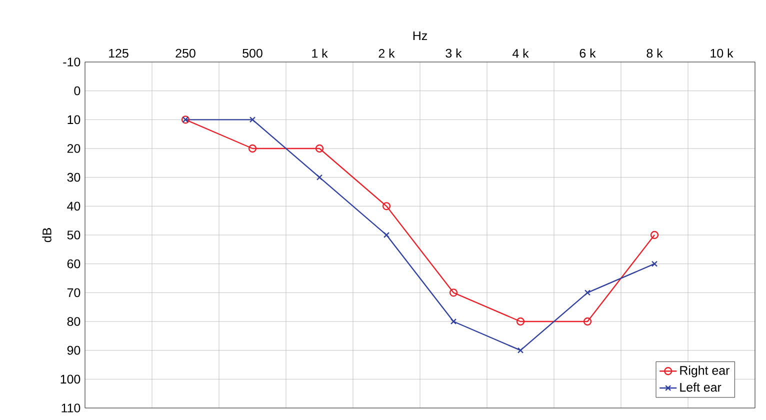 Image resolution: width=766 pixels, height=420 pixels. Describe the element at coordinates (588, 53) in the screenshot. I see `x-tick-label: 6 k` at that location.